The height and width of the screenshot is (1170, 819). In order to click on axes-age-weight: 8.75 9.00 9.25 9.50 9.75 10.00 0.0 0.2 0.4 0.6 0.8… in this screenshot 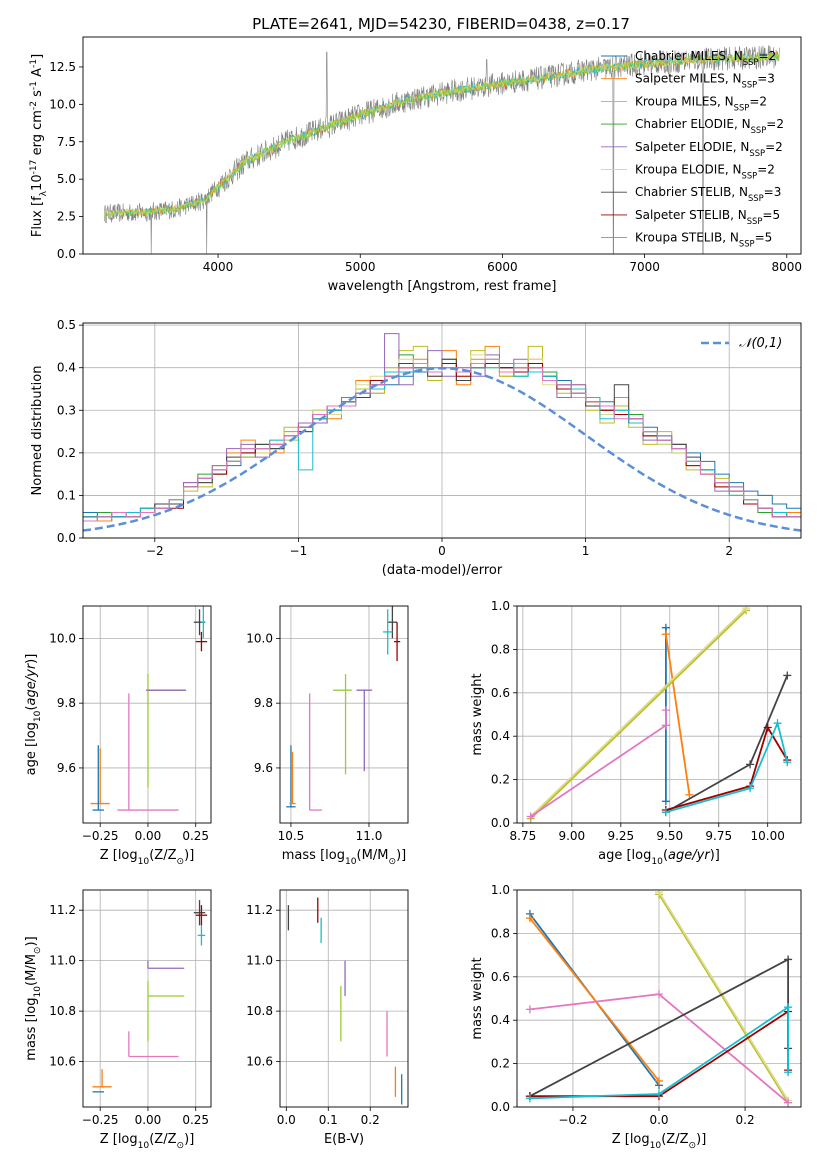, I will do `click(636, 733)`.